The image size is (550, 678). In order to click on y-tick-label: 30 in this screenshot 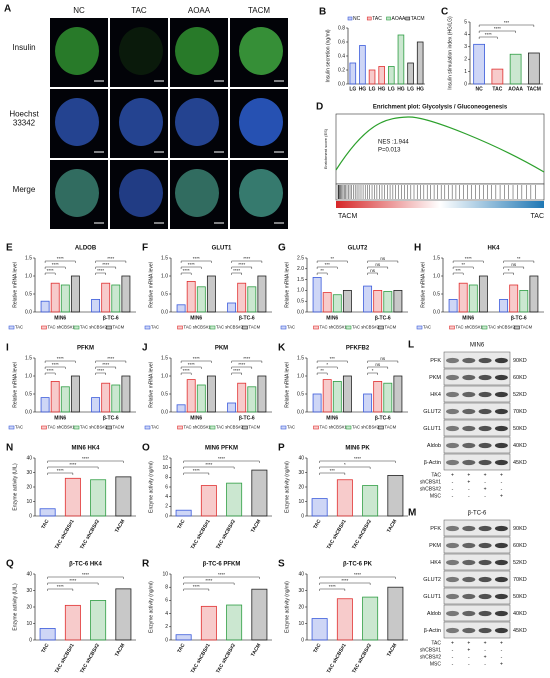, I will do `click(29, 591)`.